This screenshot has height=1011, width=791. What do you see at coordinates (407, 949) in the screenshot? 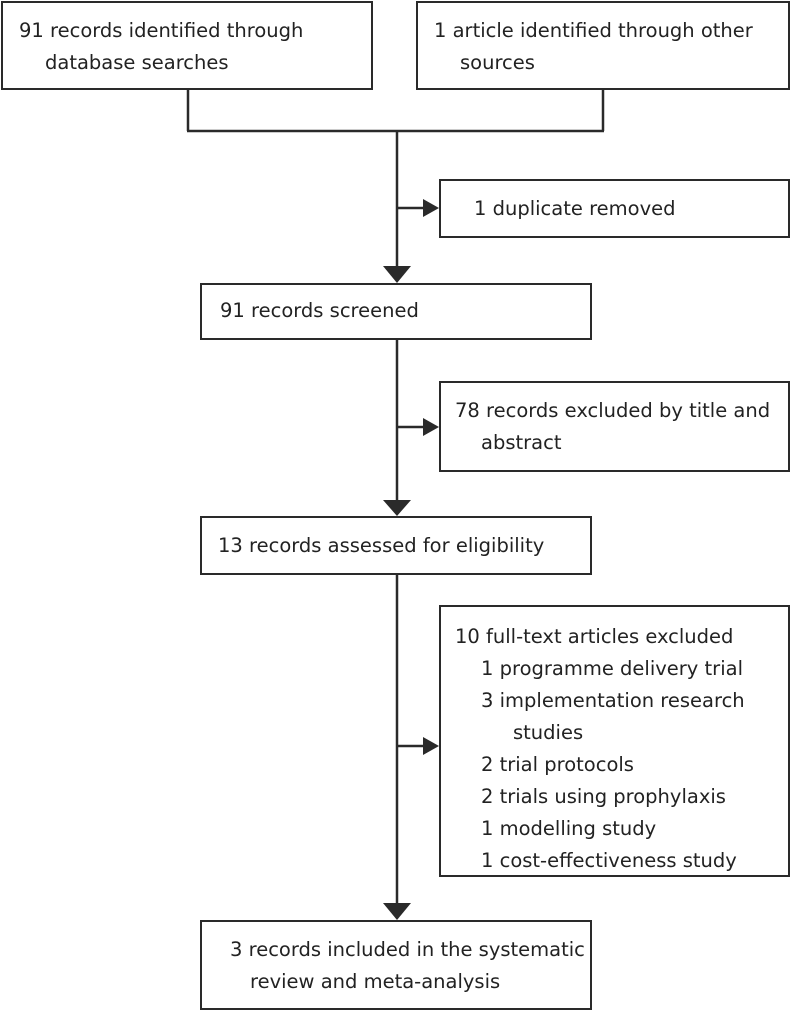
I see `included-studies-line-1: 3 records included in the systematic` at bounding box center [407, 949].